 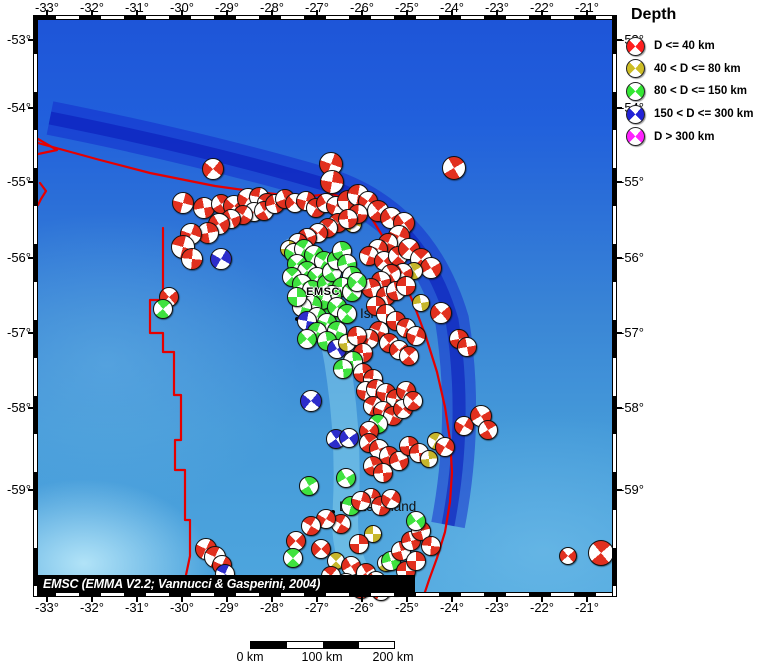 What do you see at coordinates (701, 91) in the screenshot?
I see `legend-item-label: 80 < D <= 150 km` at bounding box center [701, 91].